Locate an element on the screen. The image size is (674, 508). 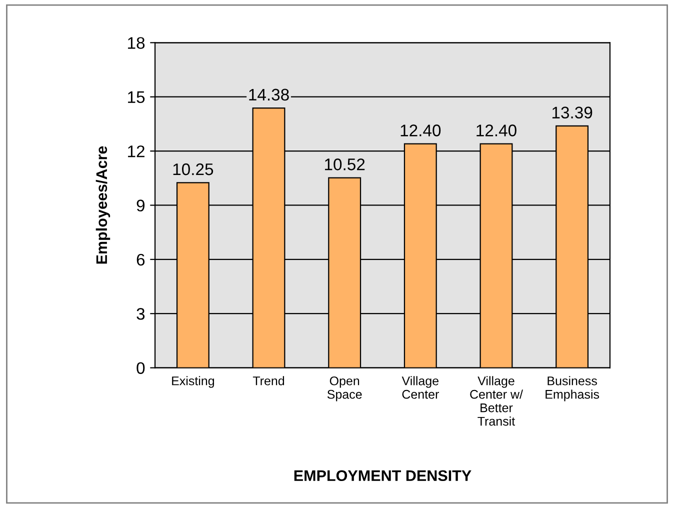
y-tick-label: 9 is located at coordinates (140, 206).